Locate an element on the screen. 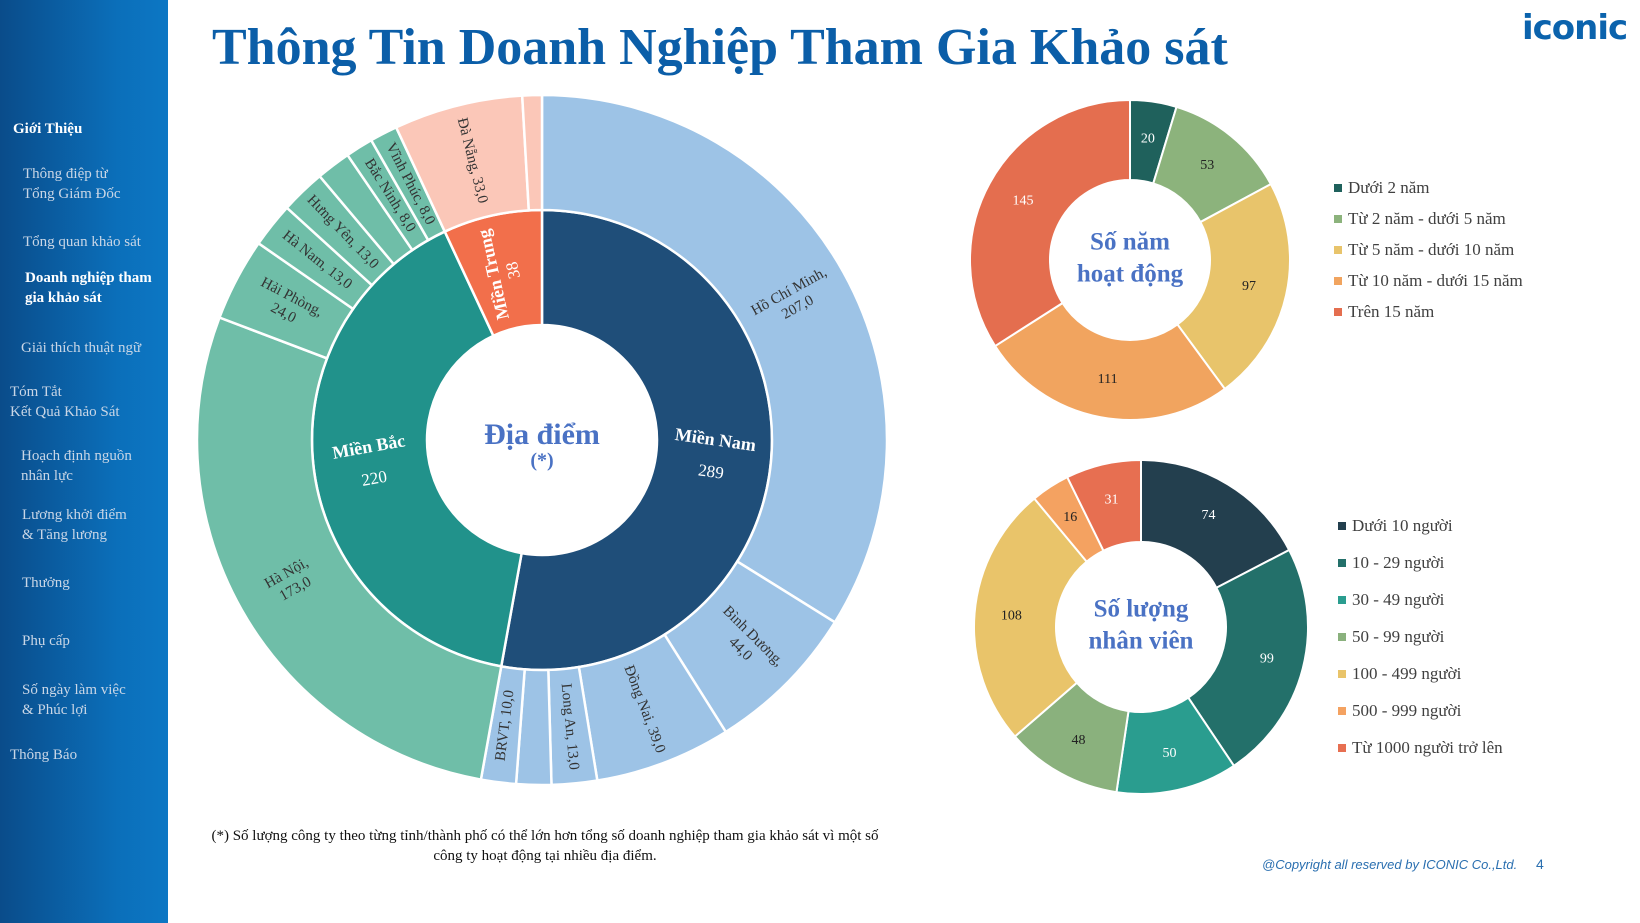  sidebar-item: Thông điệp từ Tổng Giám Đốc is located at coordinates (72, 184).